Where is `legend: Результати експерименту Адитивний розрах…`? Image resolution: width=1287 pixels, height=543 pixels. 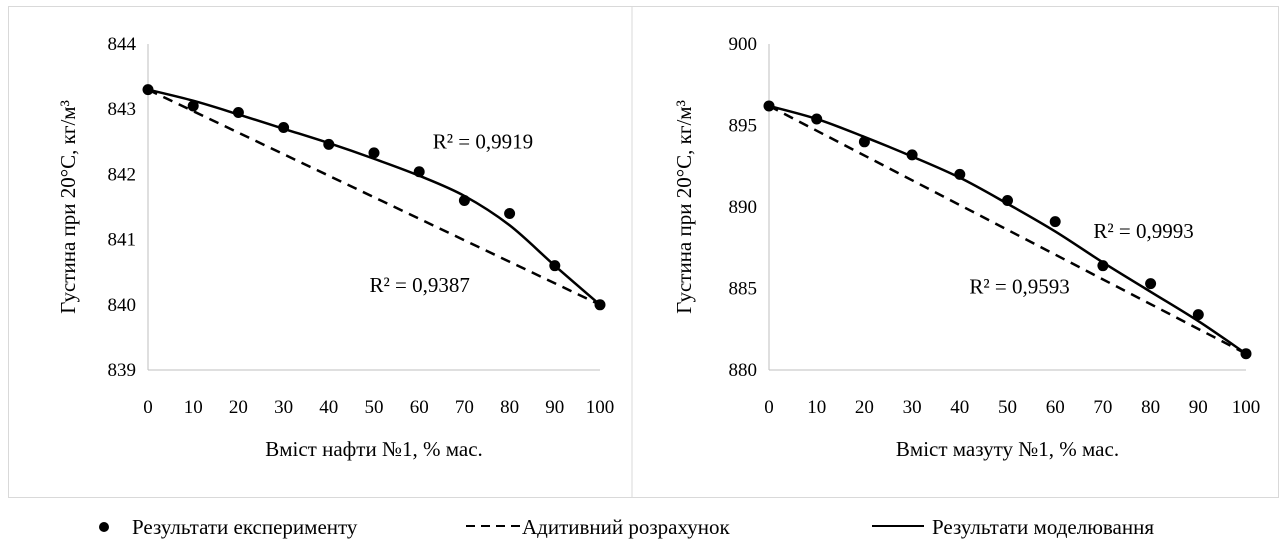
legend: Результати експерименту Адитивний розрах… is located at coordinates (626, 527).